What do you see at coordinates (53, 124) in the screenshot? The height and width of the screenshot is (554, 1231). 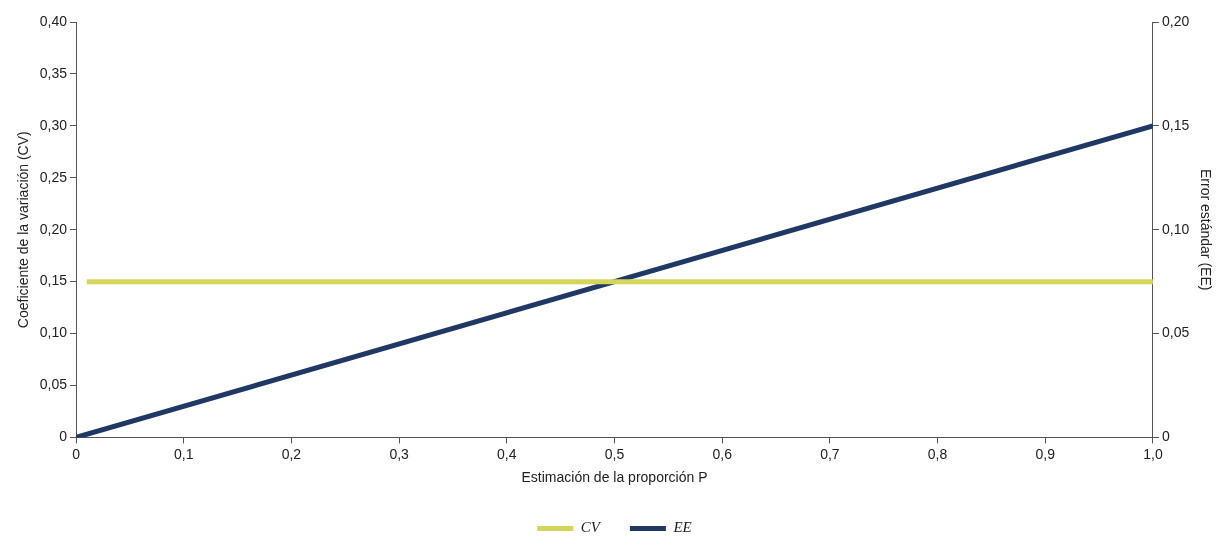 I see `y-tick-label: 0,30` at bounding box center [53, 124].